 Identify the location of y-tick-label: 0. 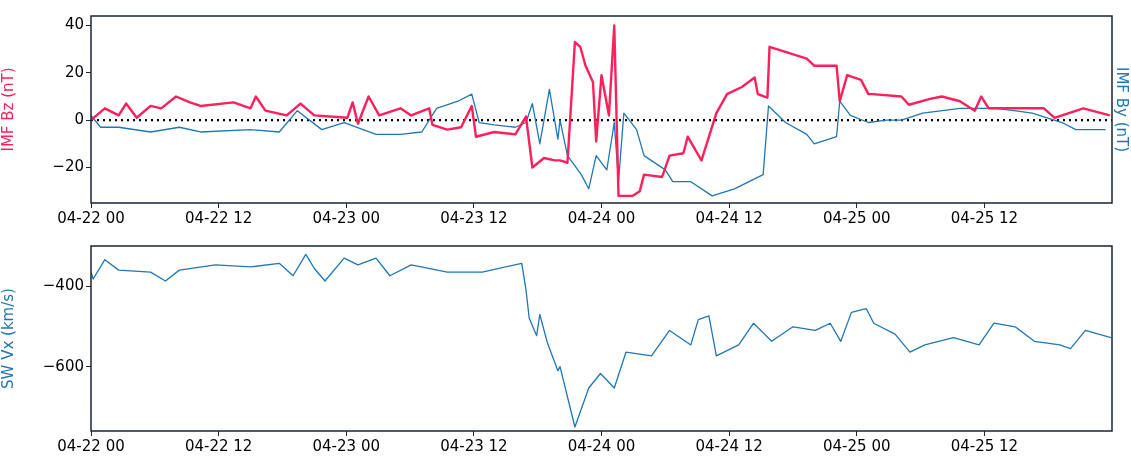
(79, 119).